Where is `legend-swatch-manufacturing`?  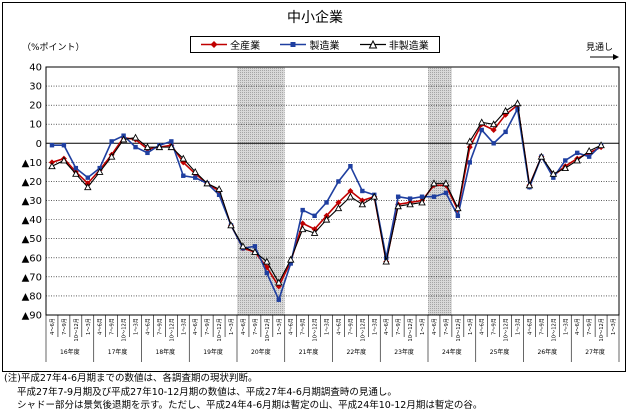
legend-swatch-manufacturing is located at coordinates (293, 44).